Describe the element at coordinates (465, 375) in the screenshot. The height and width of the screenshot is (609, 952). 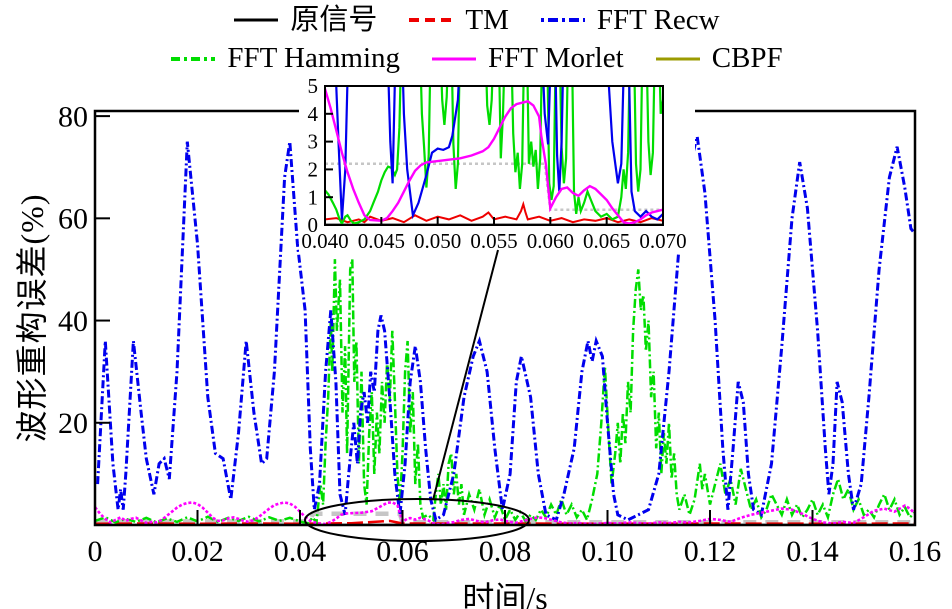
I see `callout-line` at that location.